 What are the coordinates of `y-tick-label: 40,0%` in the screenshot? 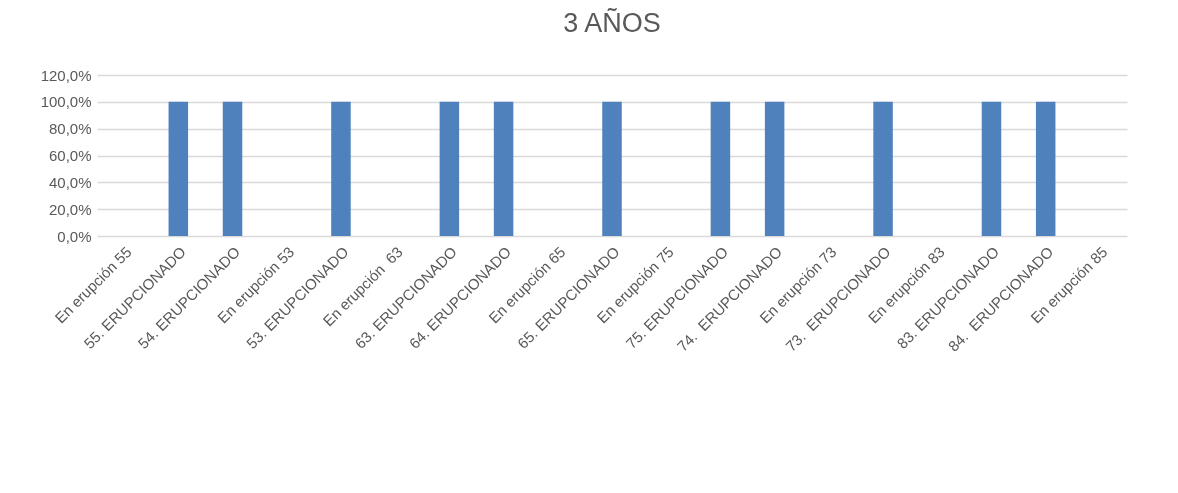 It's located at (70, 182).